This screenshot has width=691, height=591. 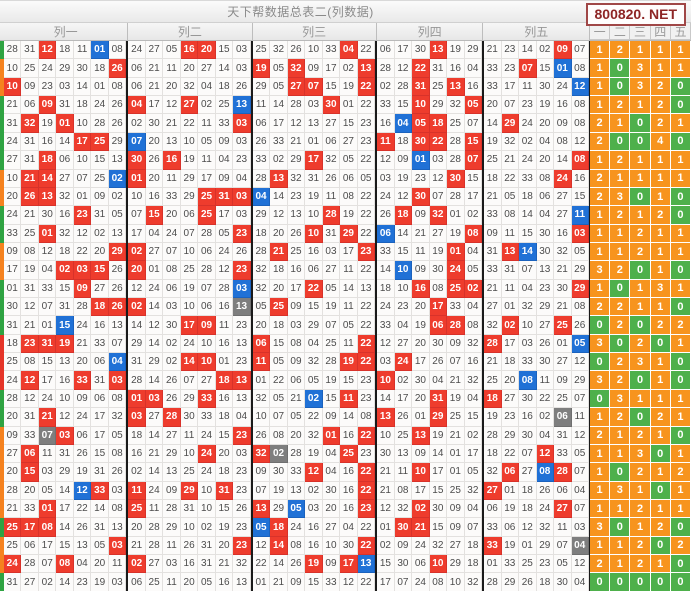 I want to click on number-cell: 15, so click(x=331, y=399).